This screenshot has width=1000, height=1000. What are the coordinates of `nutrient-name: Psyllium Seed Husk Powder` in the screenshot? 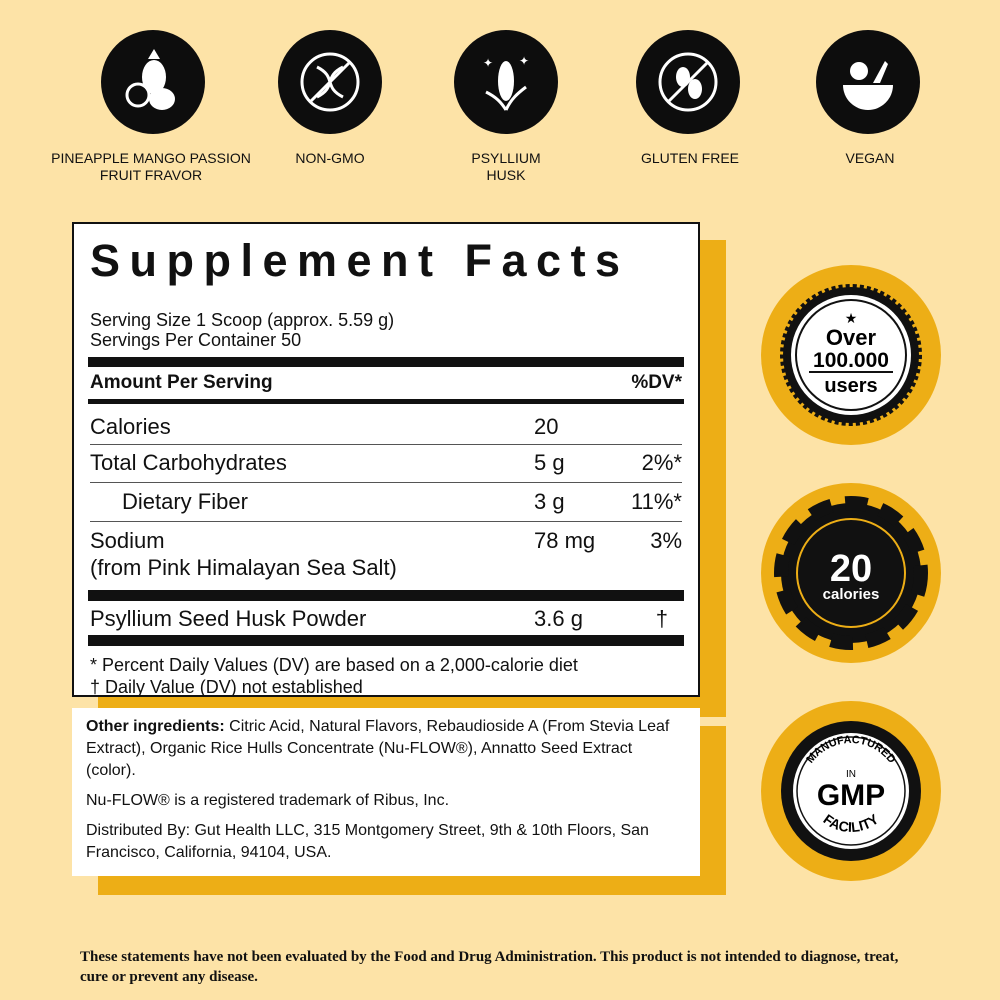 It's located at (228, 618).